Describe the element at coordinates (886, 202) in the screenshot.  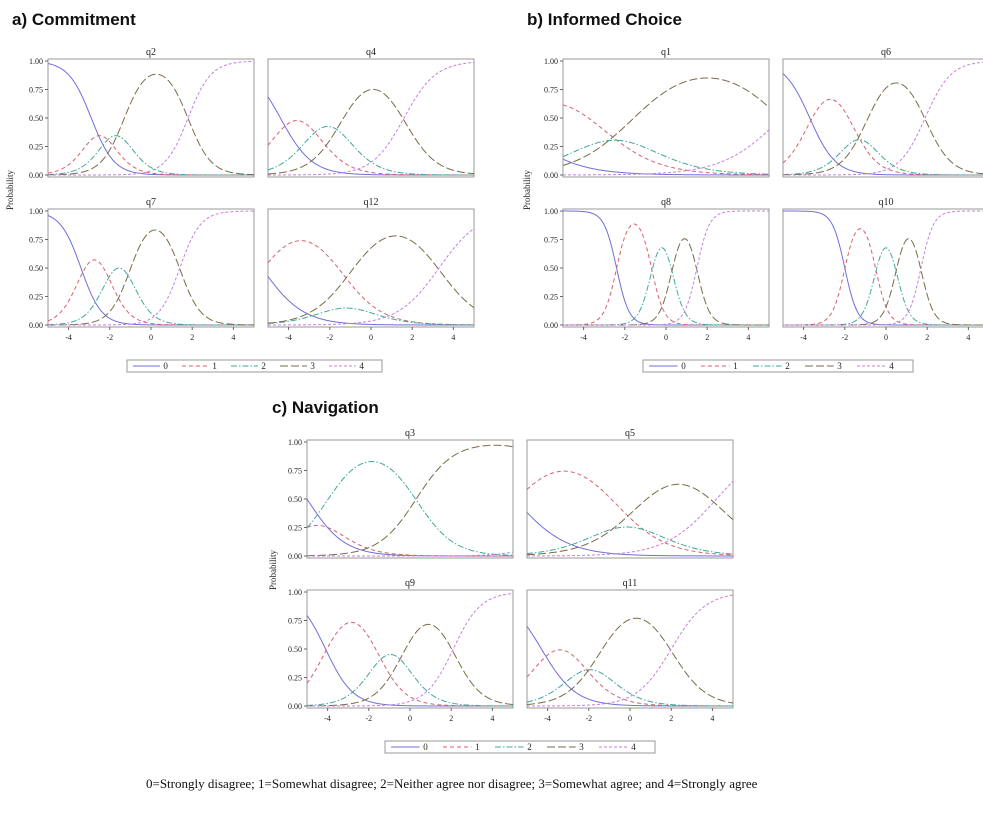
I see `panel-title: q10` at that location.